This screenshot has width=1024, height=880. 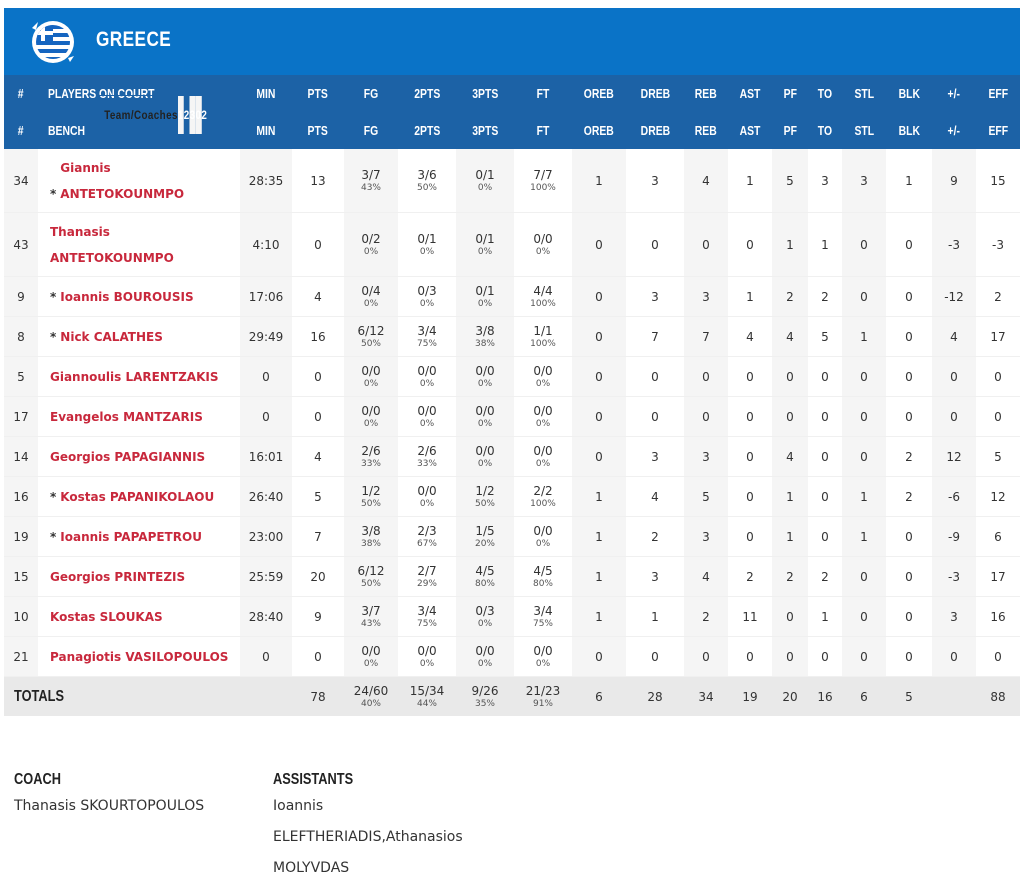 What do you see at coordinates (370, 584) in the screenshot?
I see `shot-pct: 50%` at bounding box center [370, 584].